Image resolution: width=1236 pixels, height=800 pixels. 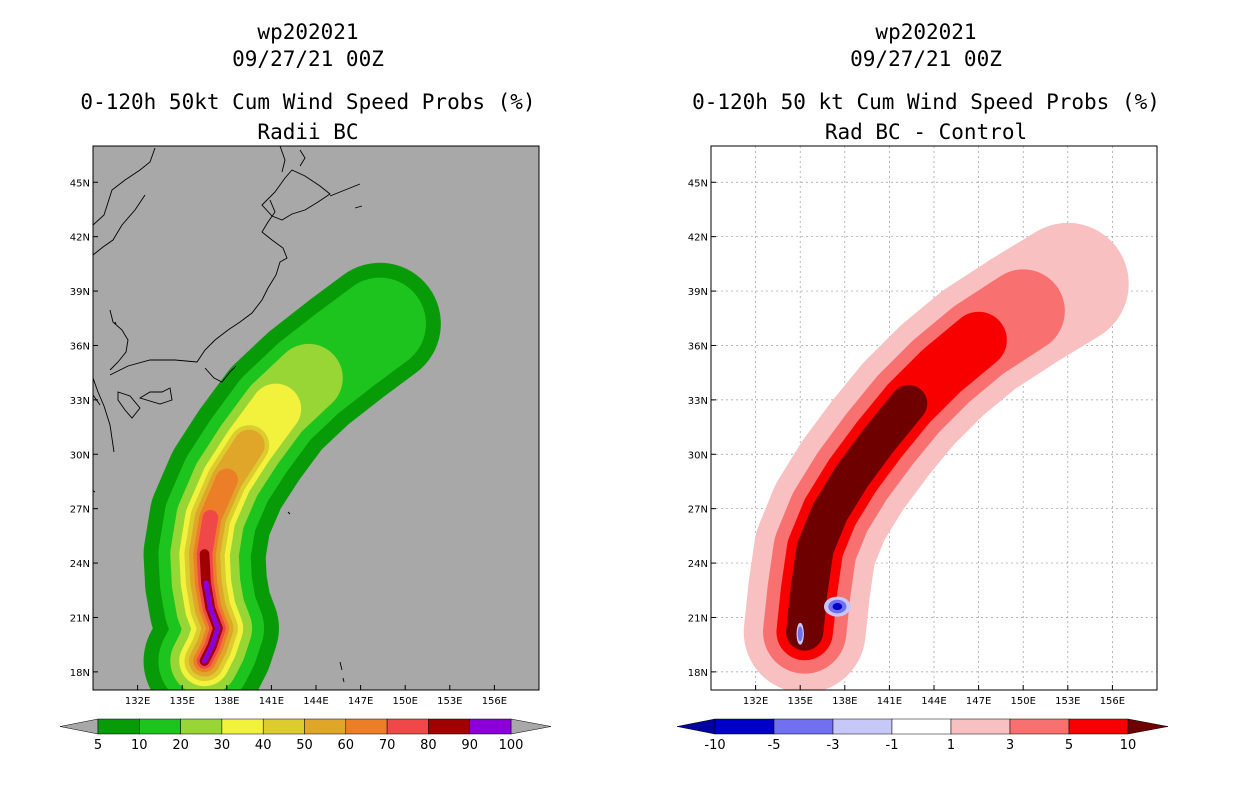 I want to click on coast-korea, so click(x=119, y=340).